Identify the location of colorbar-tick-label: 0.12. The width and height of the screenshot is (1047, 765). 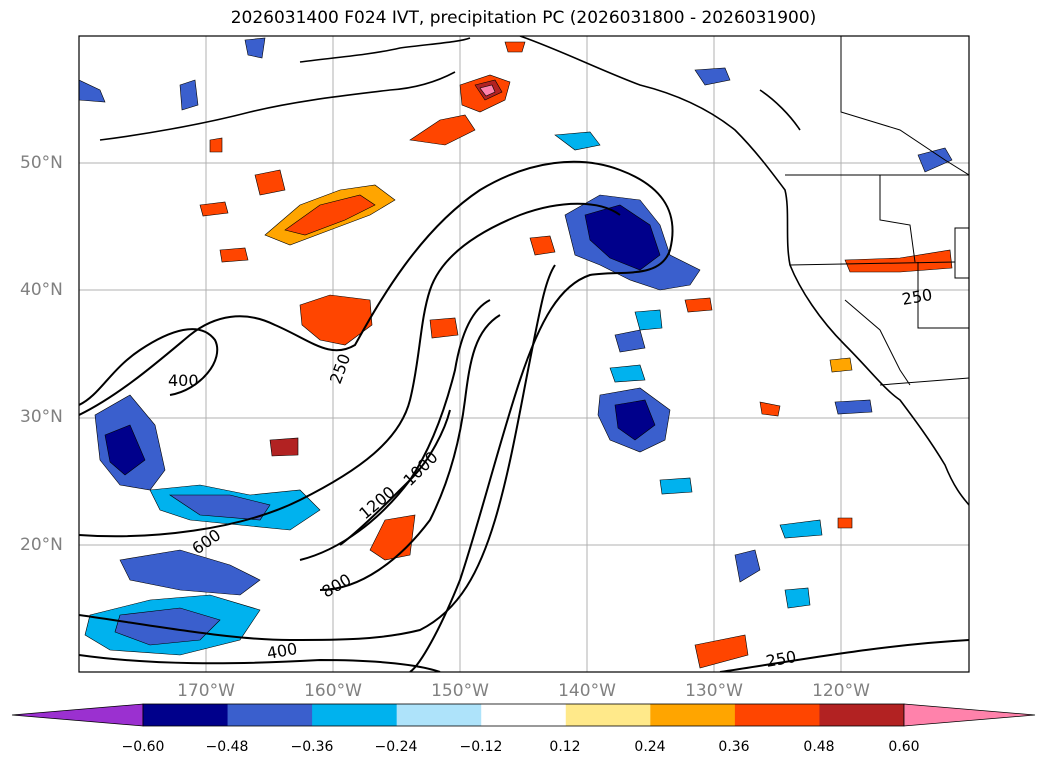
(565, 747).